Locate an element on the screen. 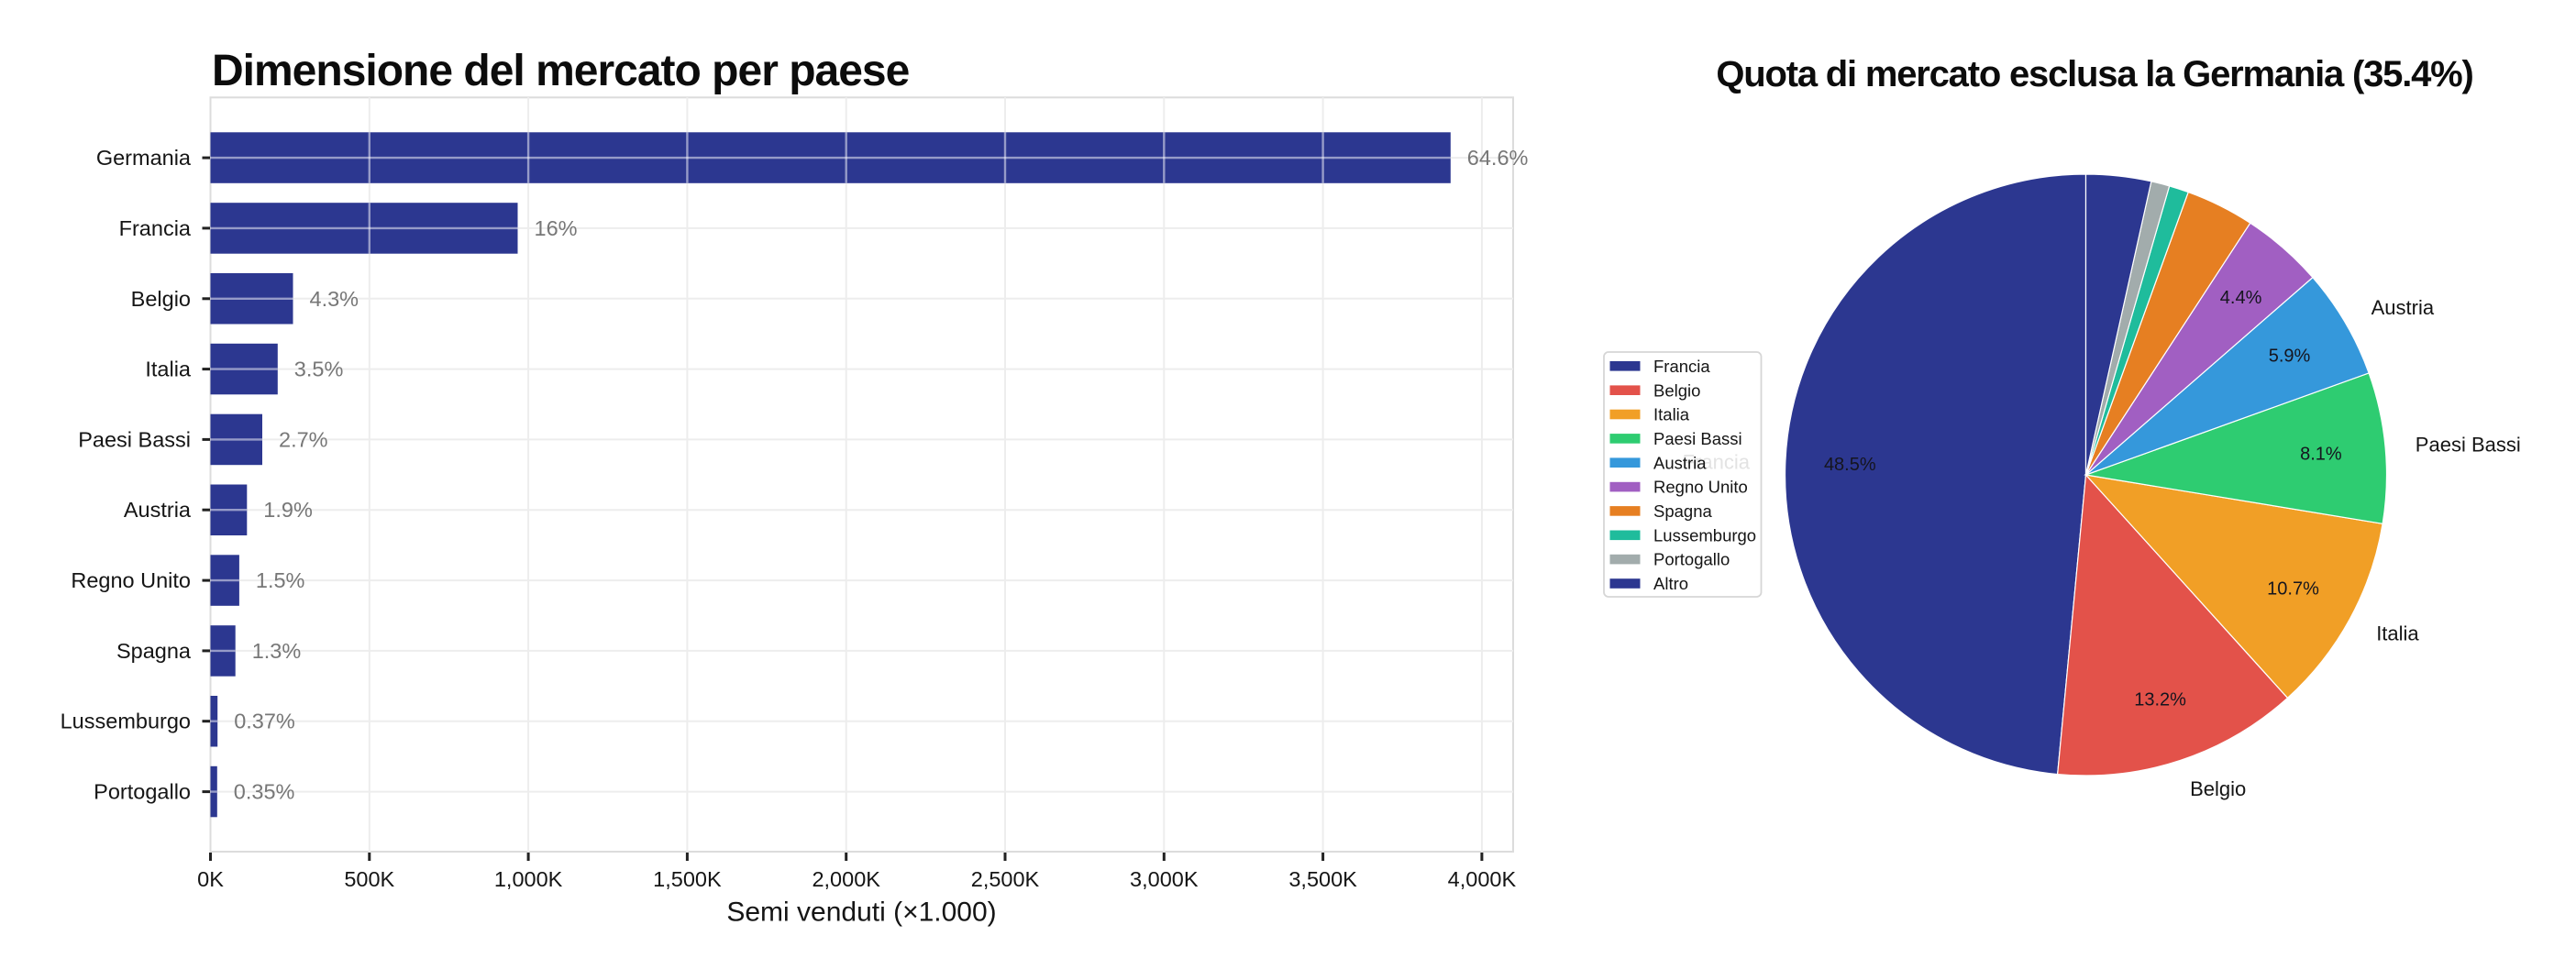 This screenshot has width=2576, height=980. svg-text: 3.5% is located at coordinates (319, 370).